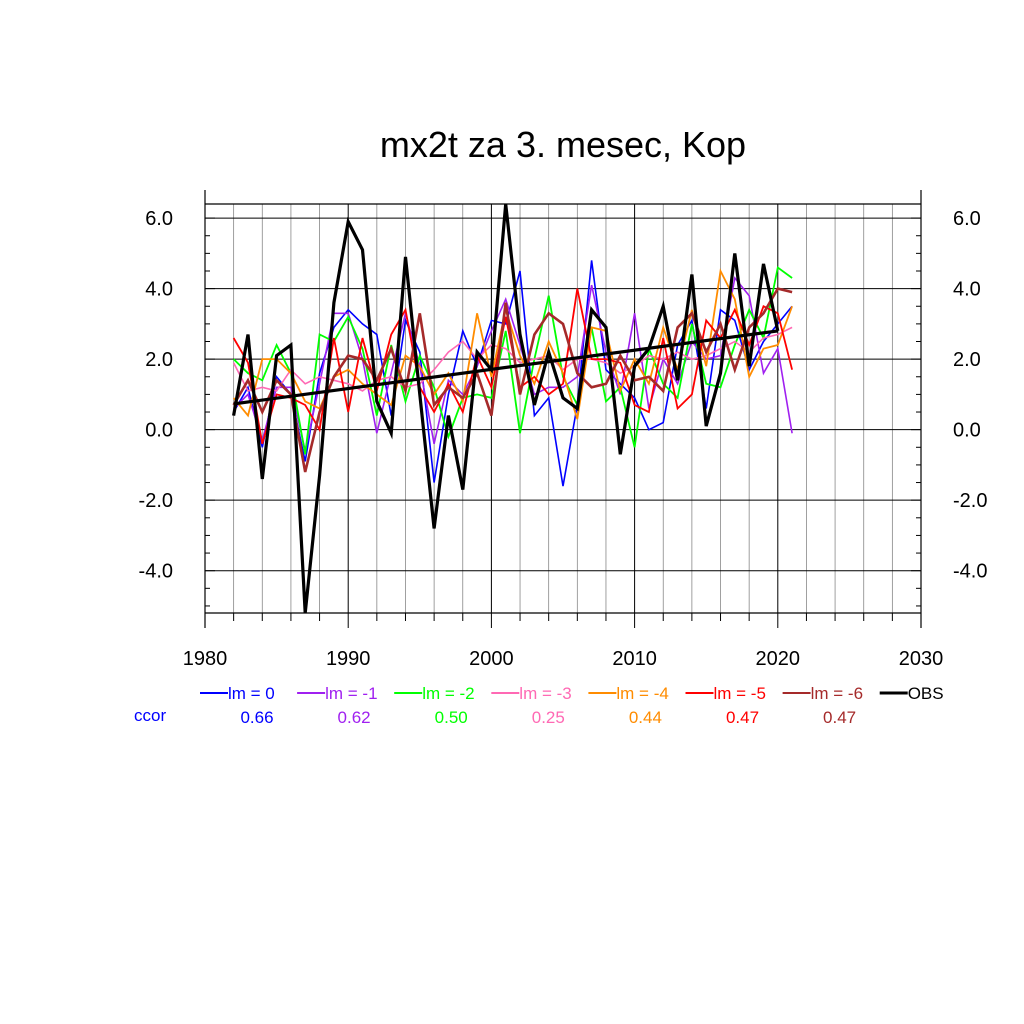 Image resolution: width=1024 pixels, height=1024 pixels. I want to click on x-tick-label: 2000, so click(491, 659).